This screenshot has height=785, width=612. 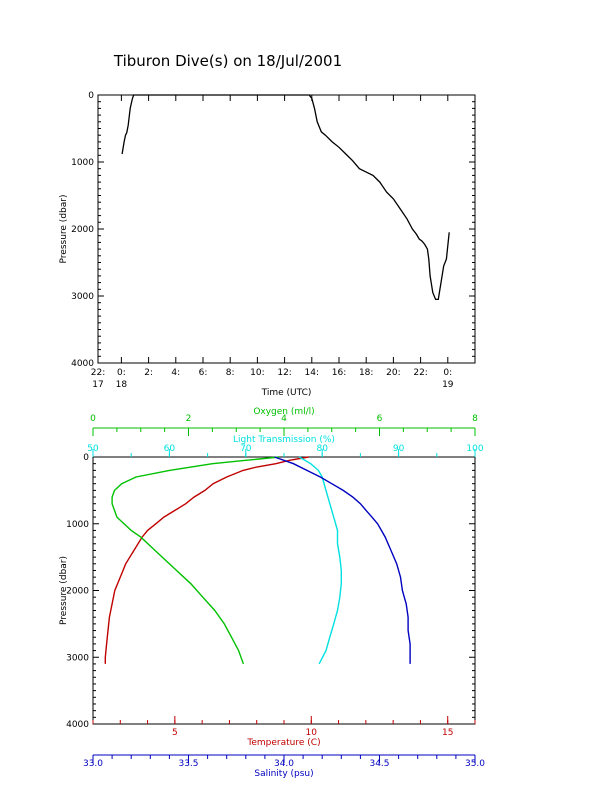 I want to click on salinity-profile-line, so click(x=342, y=560).